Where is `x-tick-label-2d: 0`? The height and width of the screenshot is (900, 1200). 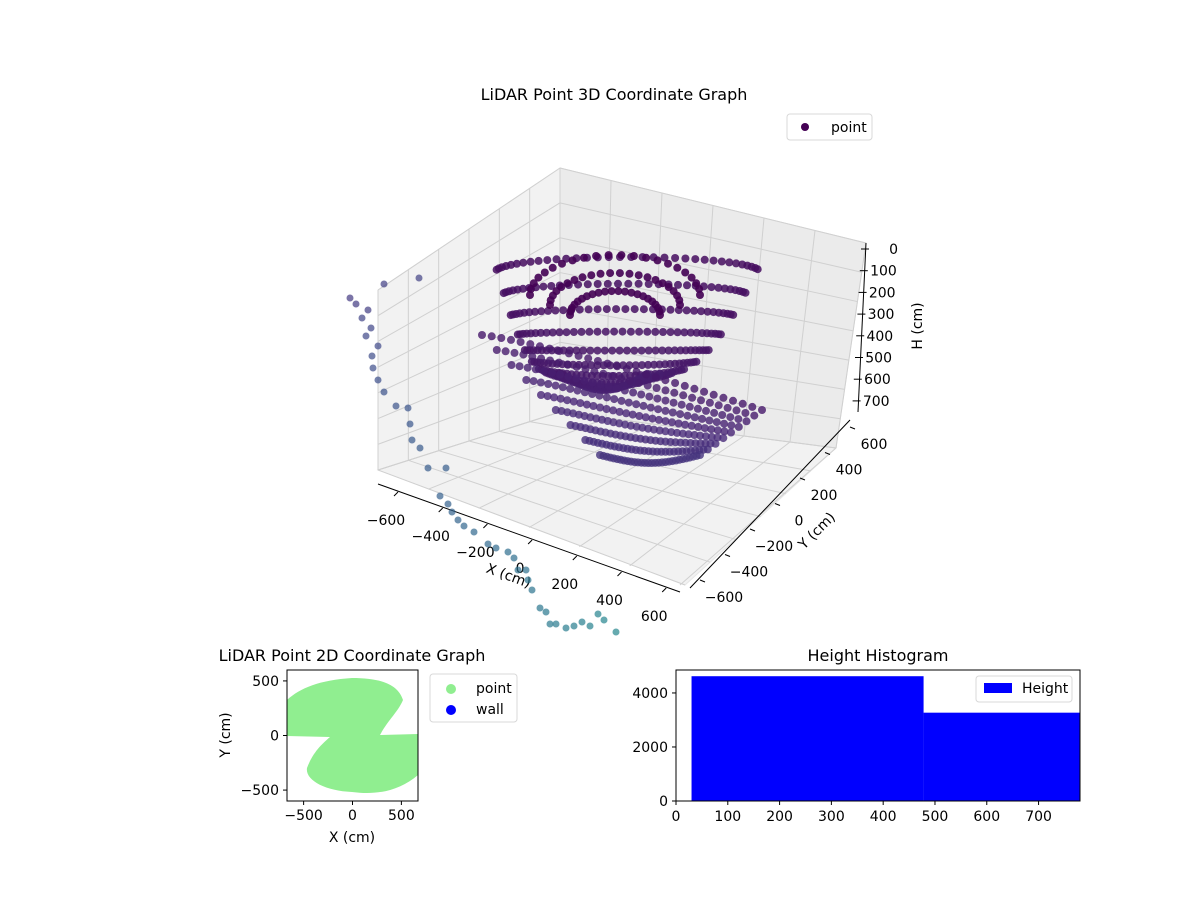 x-tick-label-2d: 0 is located at coordinates (352, 816).